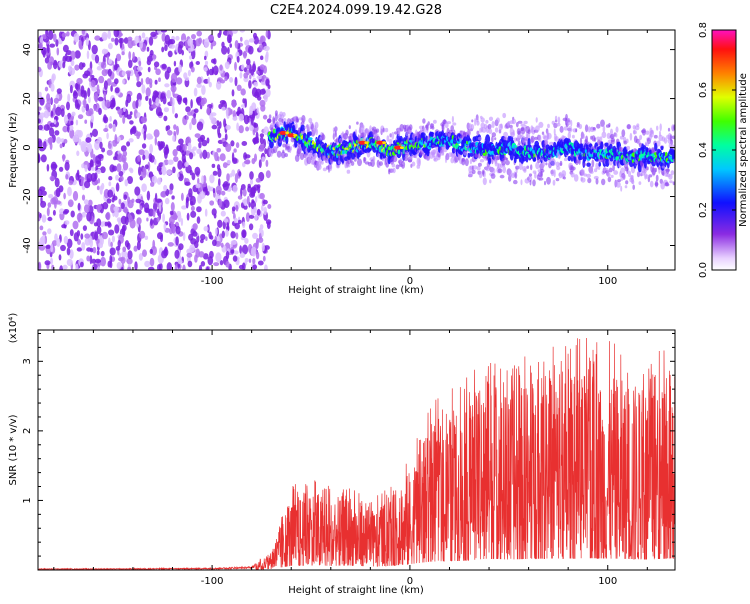 This screenshot has height=604, width=750. I want to click on colorbar-tick-label: 0.2, so click(703, 210).